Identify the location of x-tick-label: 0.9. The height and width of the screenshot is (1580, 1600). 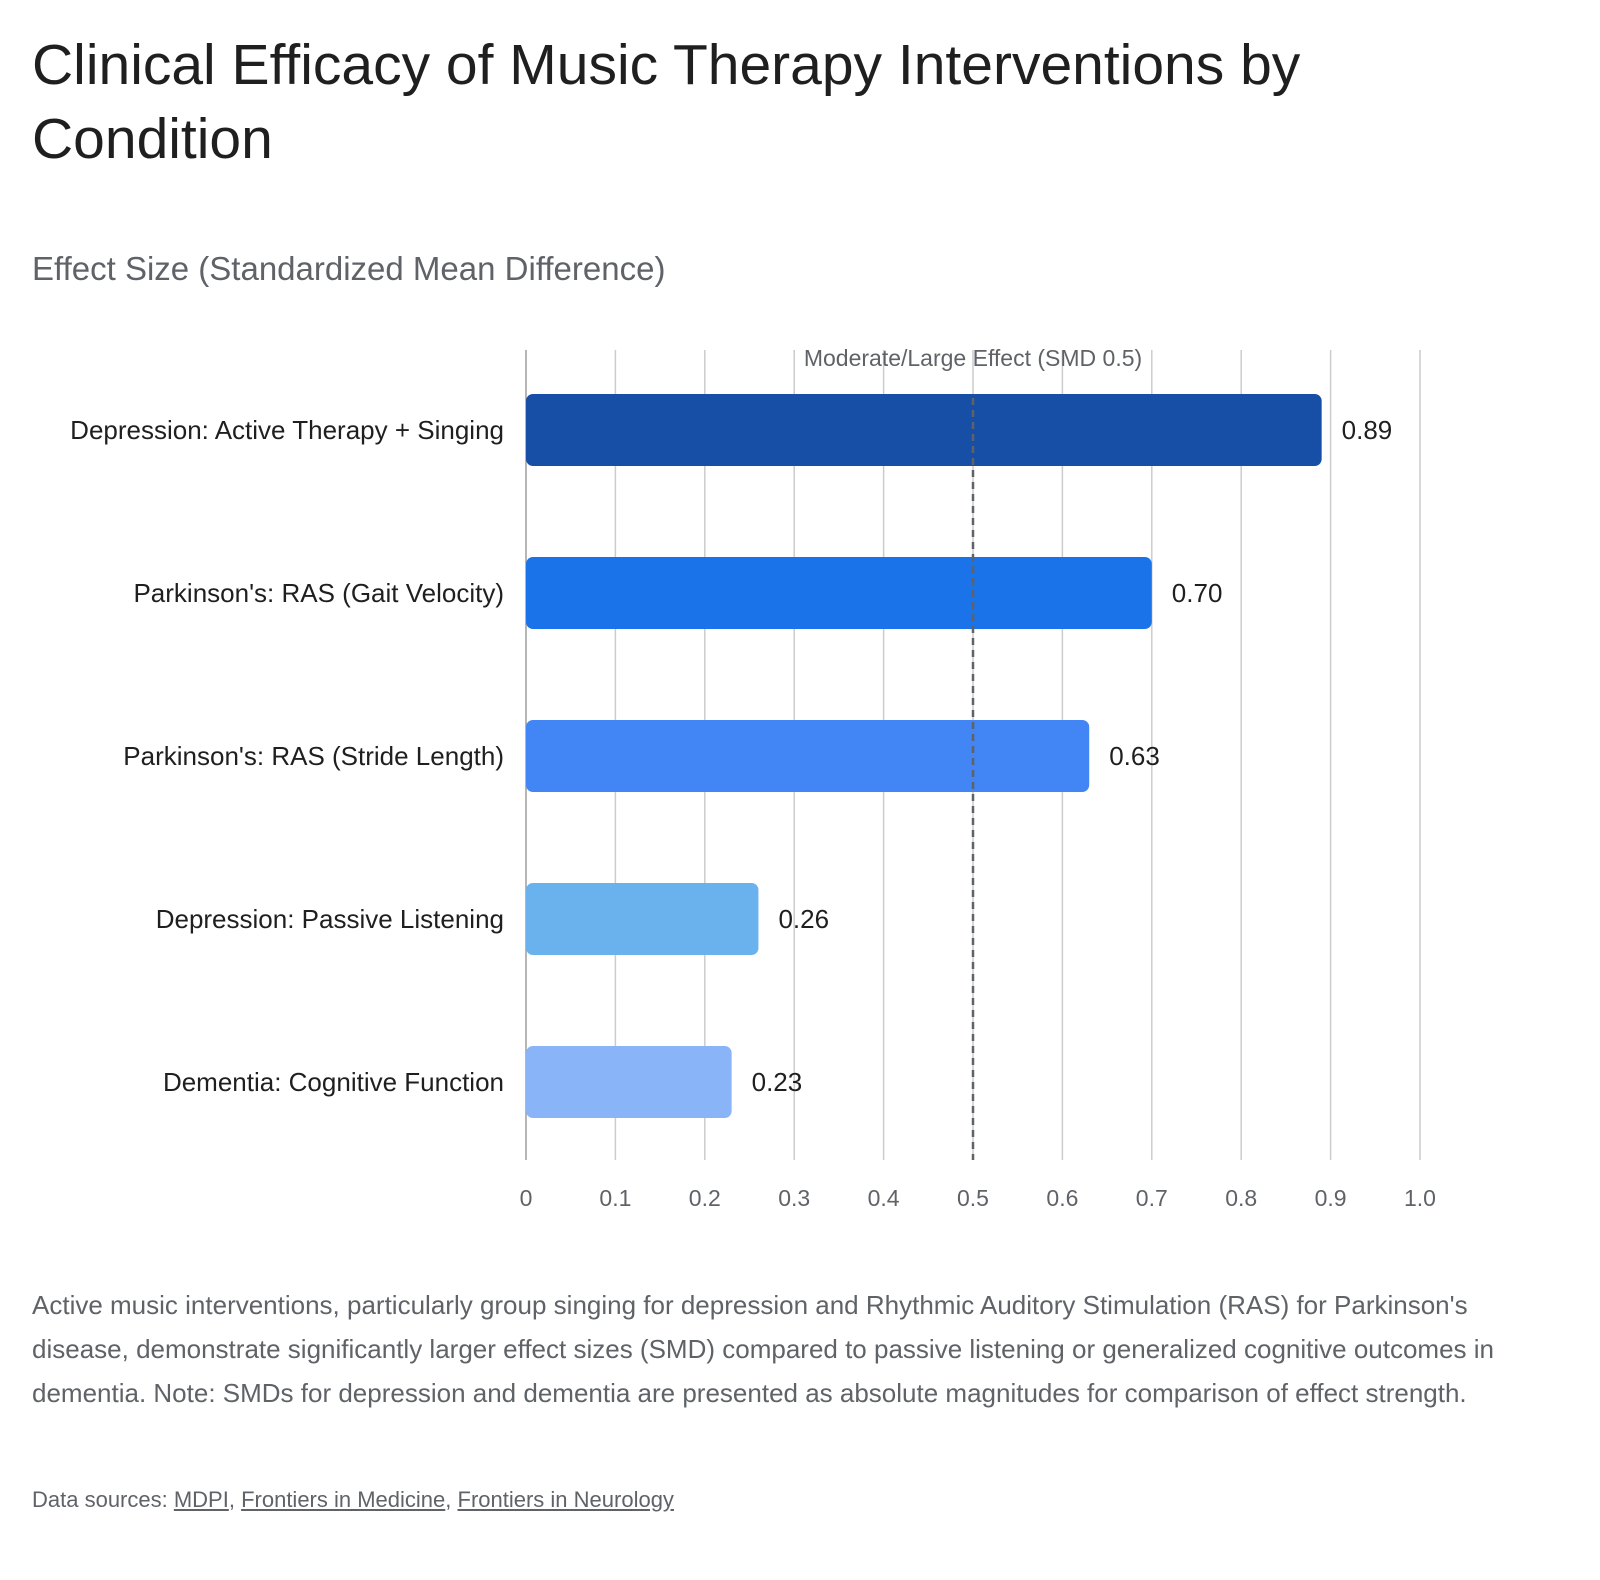
(1331, 1198).